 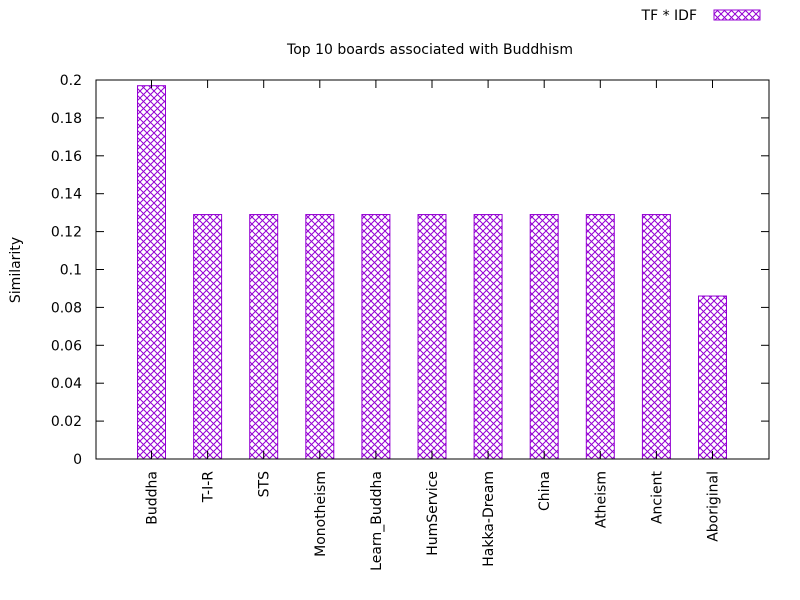 I want to click on bar-buddha, so click(x=151, y=272).